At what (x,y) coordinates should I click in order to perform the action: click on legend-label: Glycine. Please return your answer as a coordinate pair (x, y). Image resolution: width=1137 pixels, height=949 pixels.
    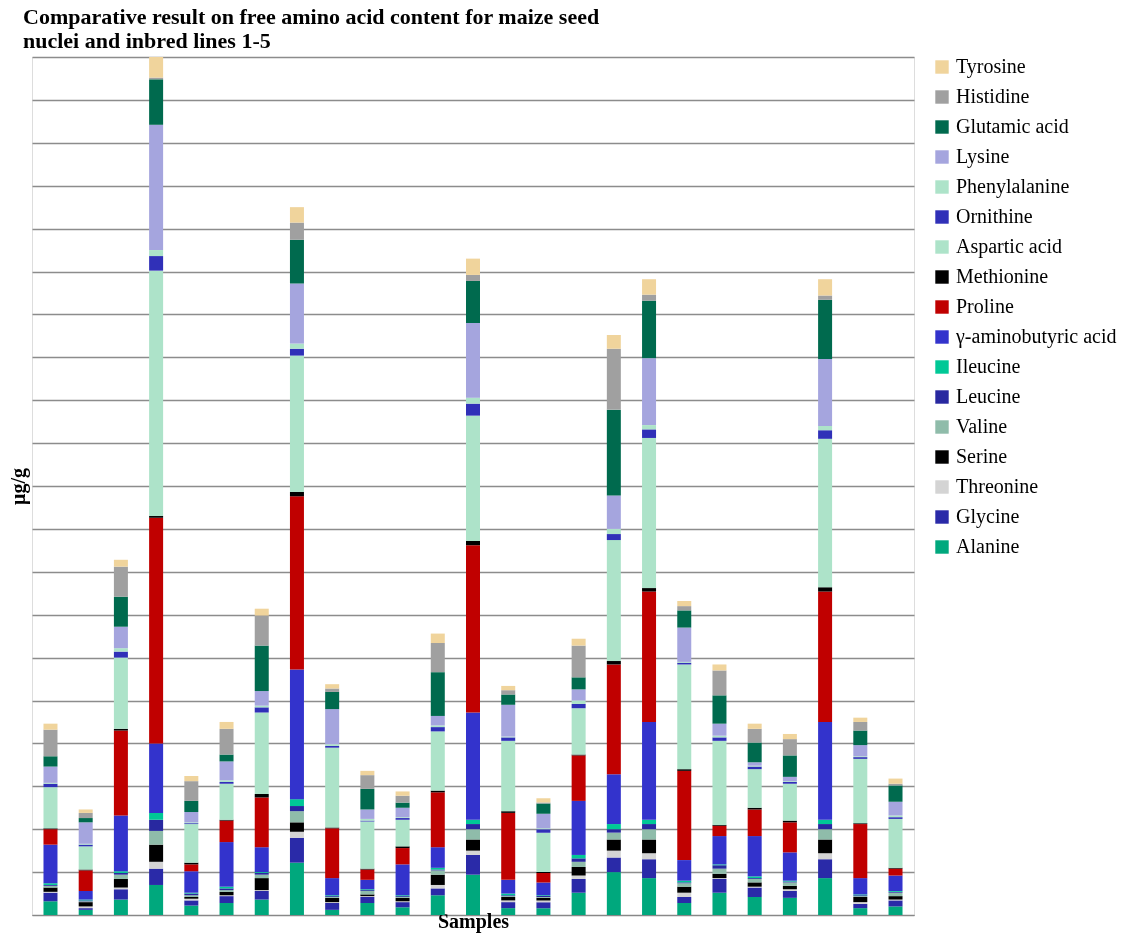
    Looking at the image, I should click on (988, 516).